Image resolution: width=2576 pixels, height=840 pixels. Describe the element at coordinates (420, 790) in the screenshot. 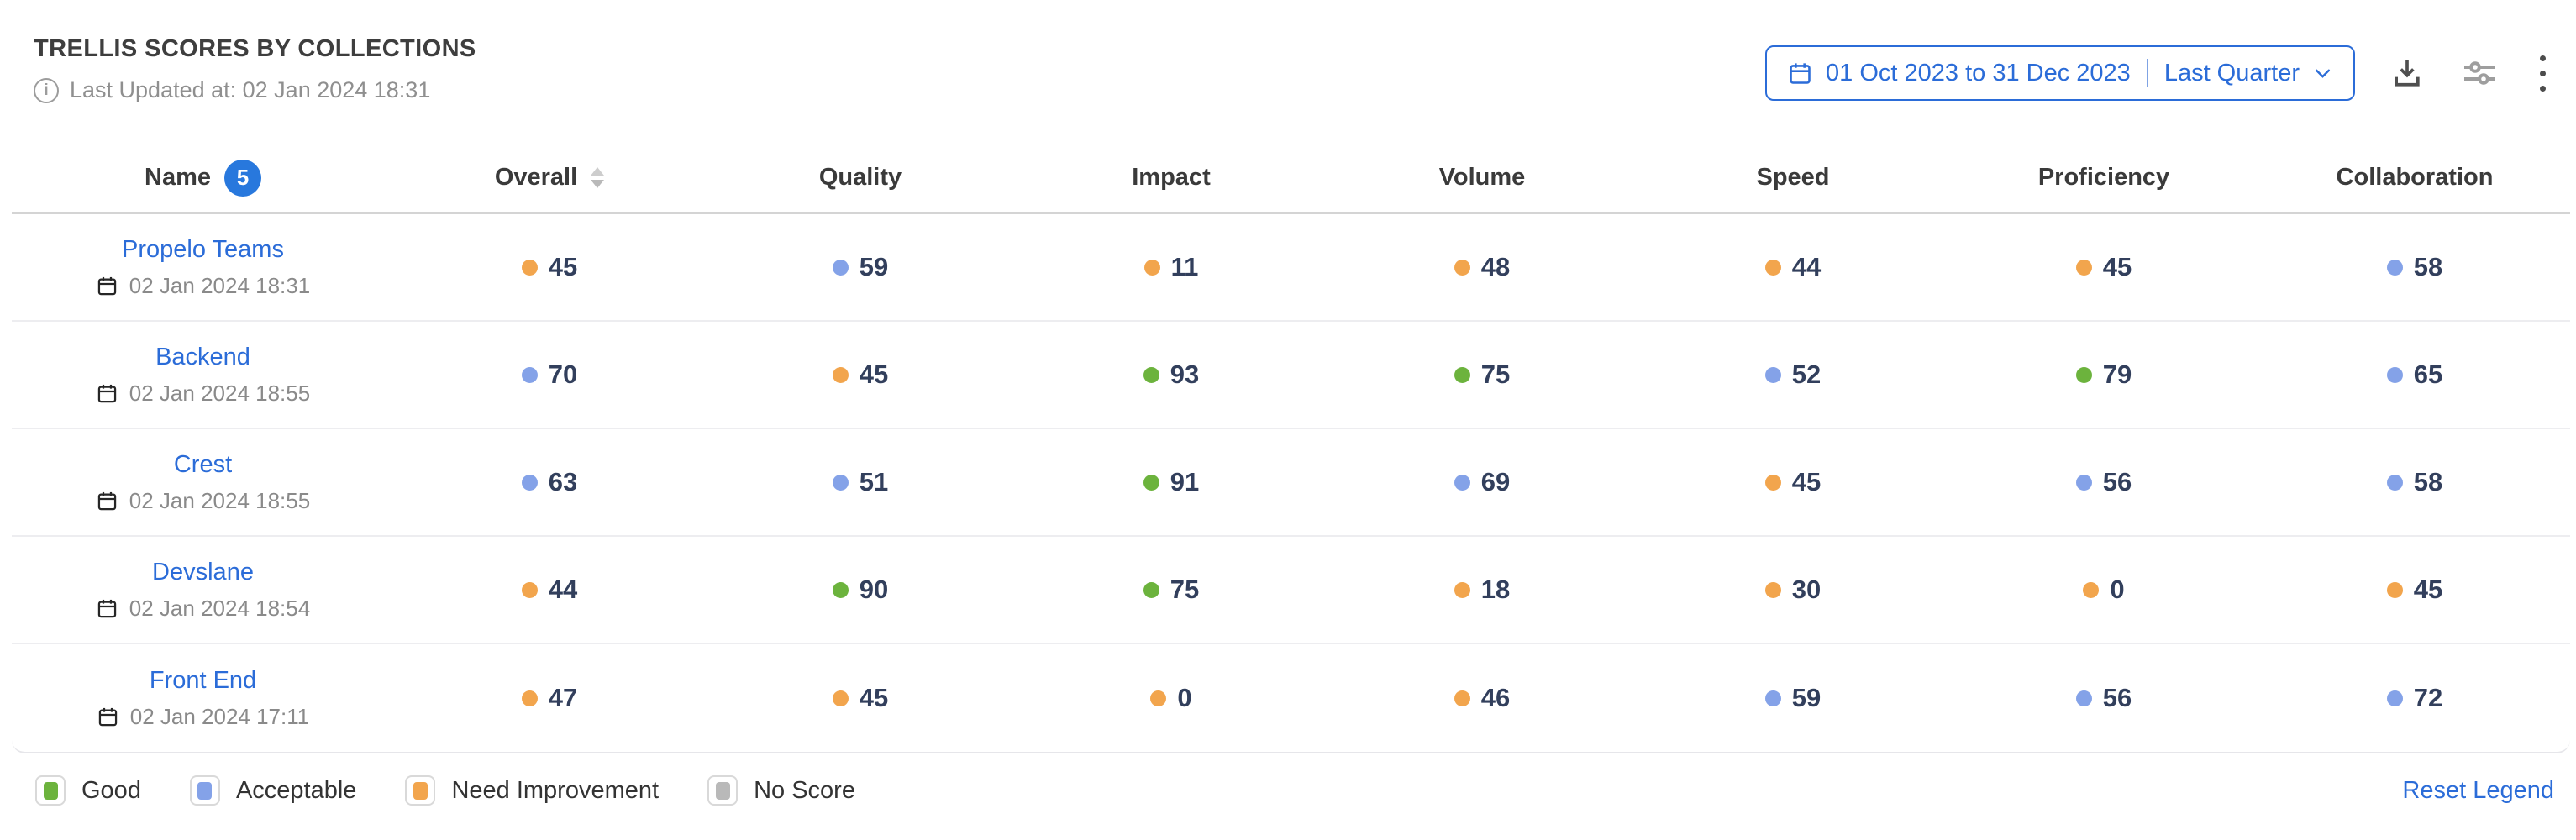

I see `legend-swatch` at that location.